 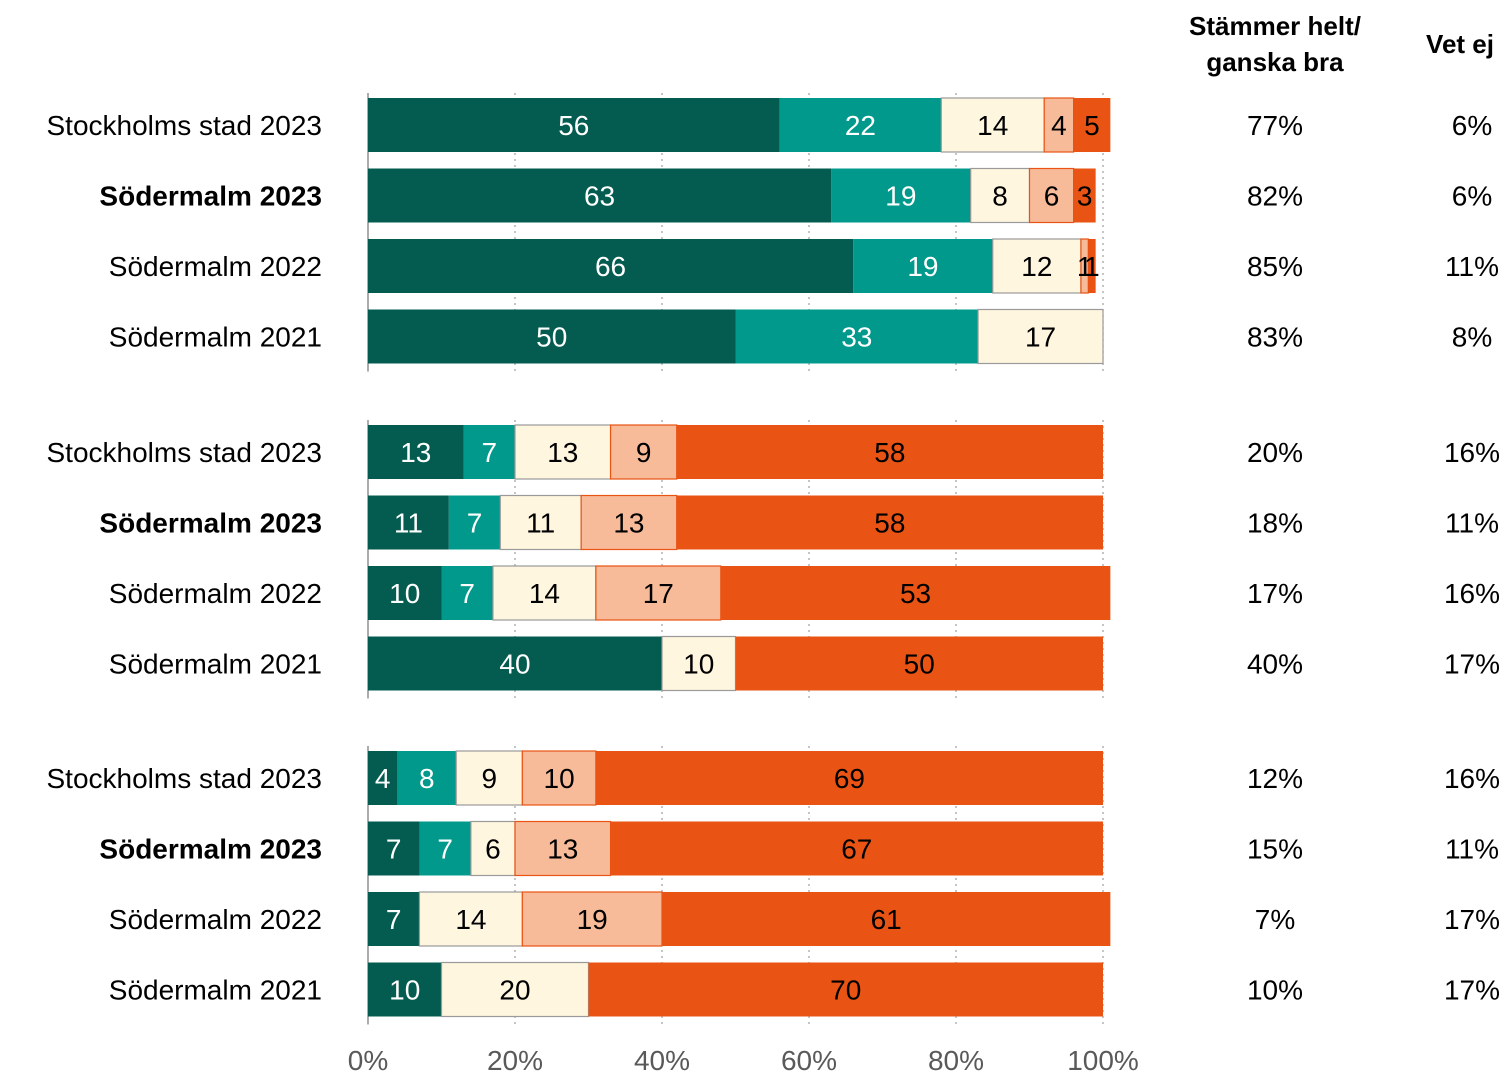 What do you see at coordinates (1275, 919) in the screenshot?
I see `agree-value: 7%` at bounding box center [1275, 919].